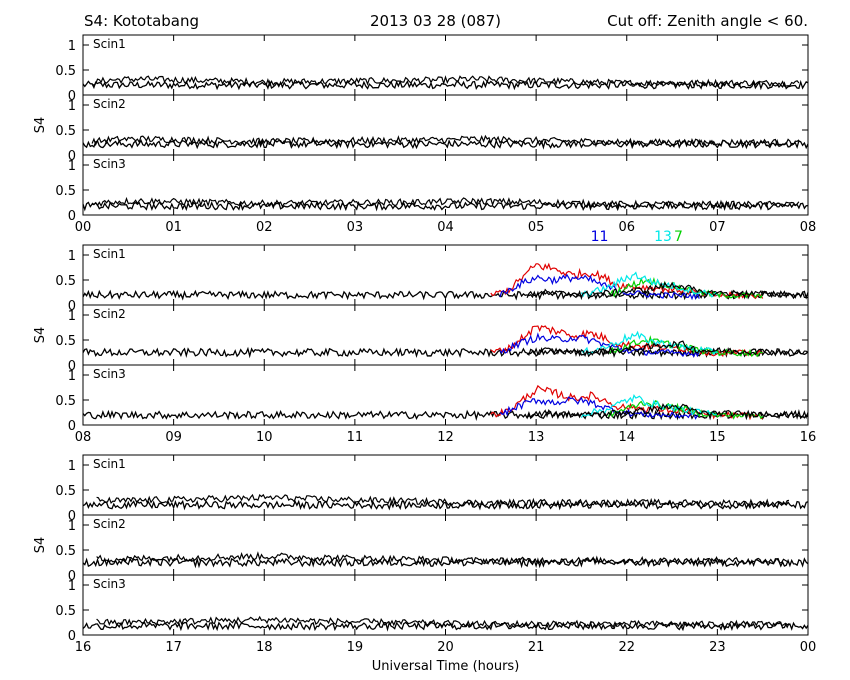 The image size is (850, 680). Describe the element at coordinates (264, 227) in the screenshot. I see `x-tick-label: 02` at that location.